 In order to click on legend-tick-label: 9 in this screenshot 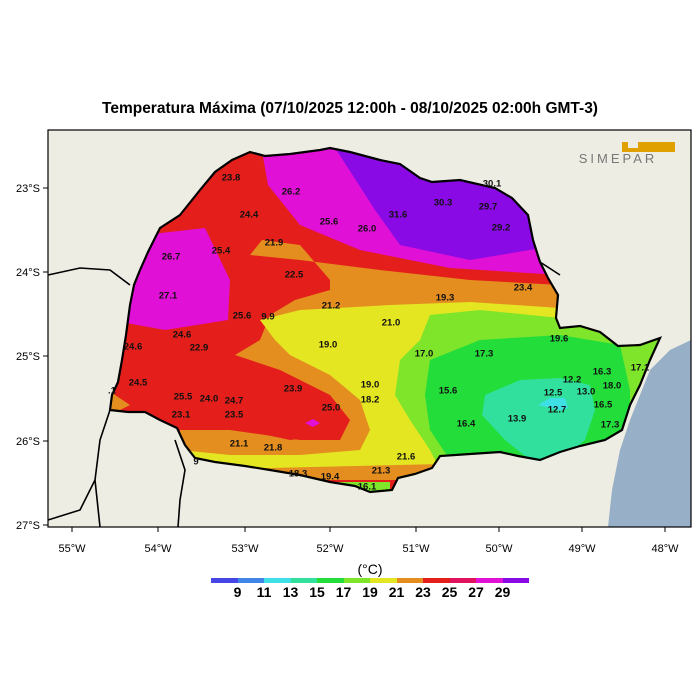, I will do `click(237, 592)`.